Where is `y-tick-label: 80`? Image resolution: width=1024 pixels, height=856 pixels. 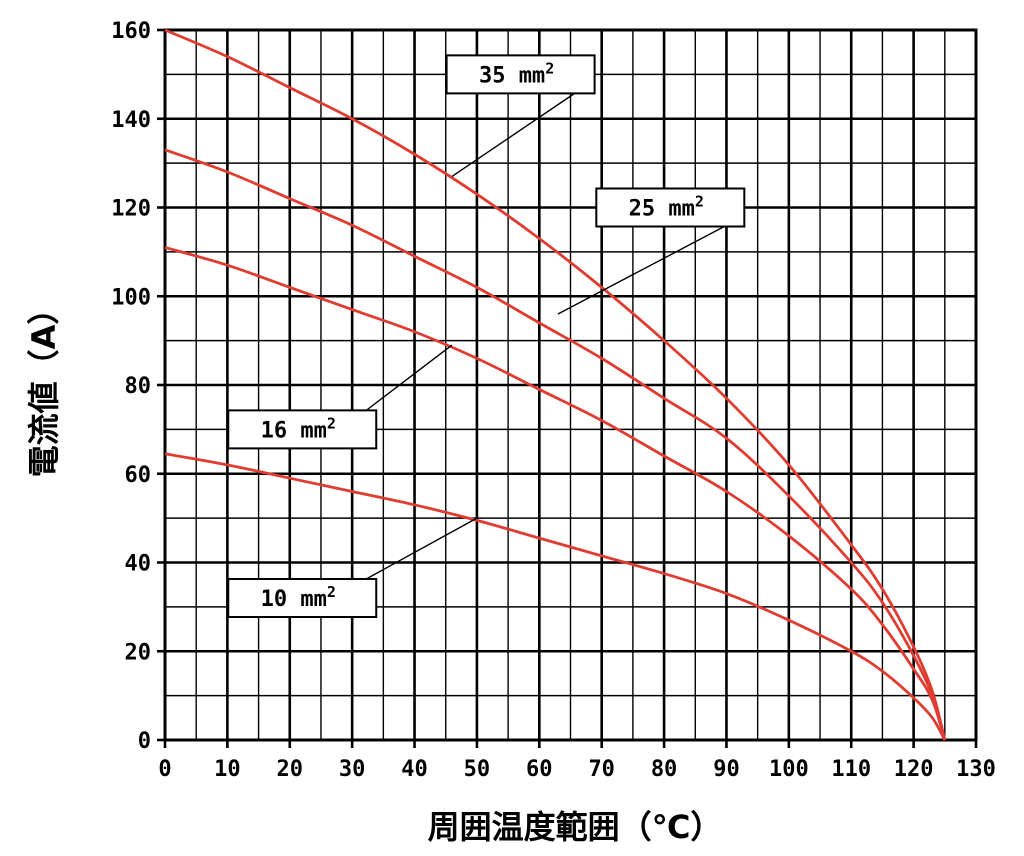 y-tick-label: 80 is located at coordinates (138, 386).